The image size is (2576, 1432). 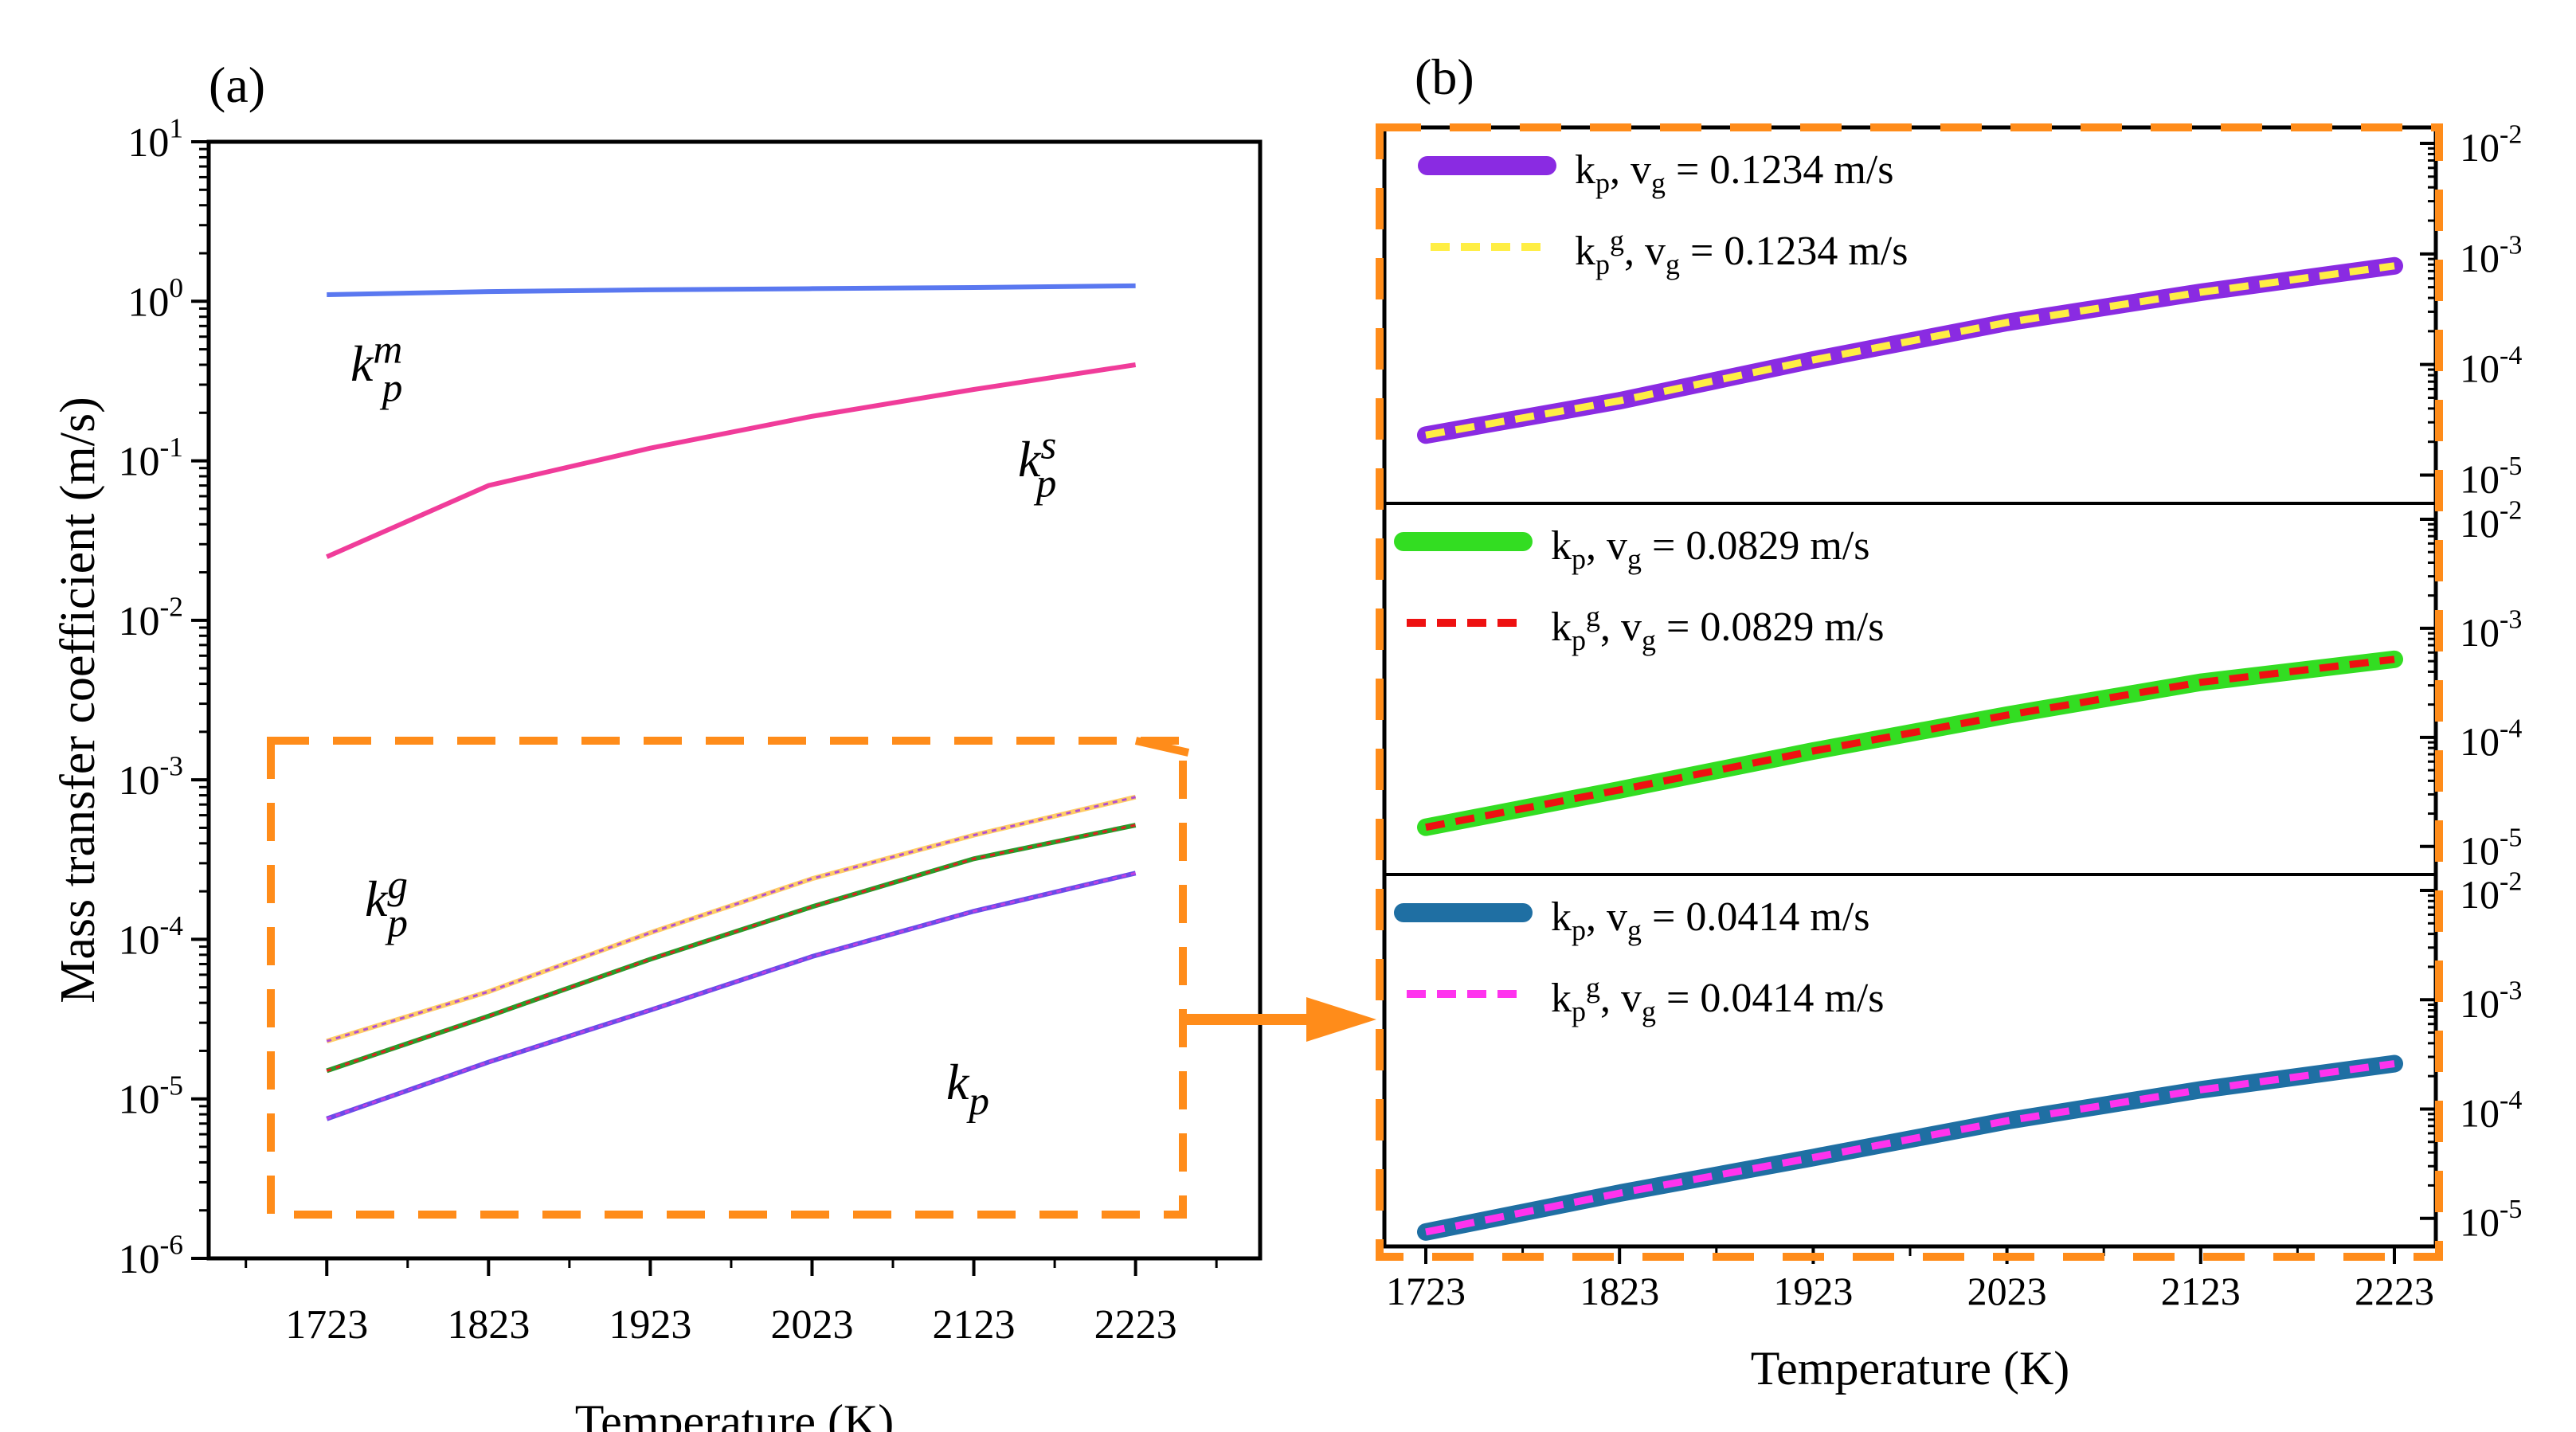 What do you see at coordinates (151, 617) in the screenshot?
I see `y-tick-label-3: 10⁻²` at bounding box center [151, 617].